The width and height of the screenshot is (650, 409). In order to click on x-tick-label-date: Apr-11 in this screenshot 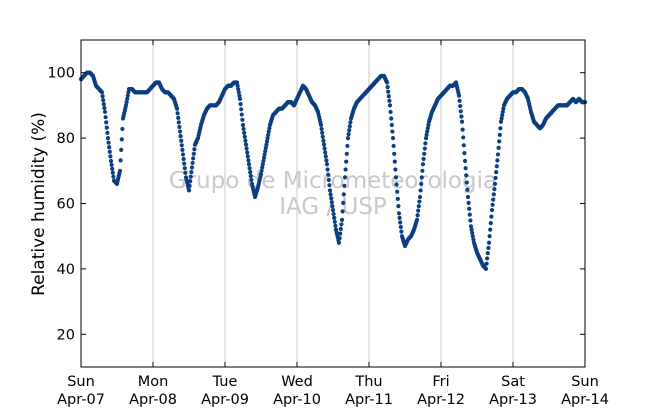, I will do `click(369, 400)`.